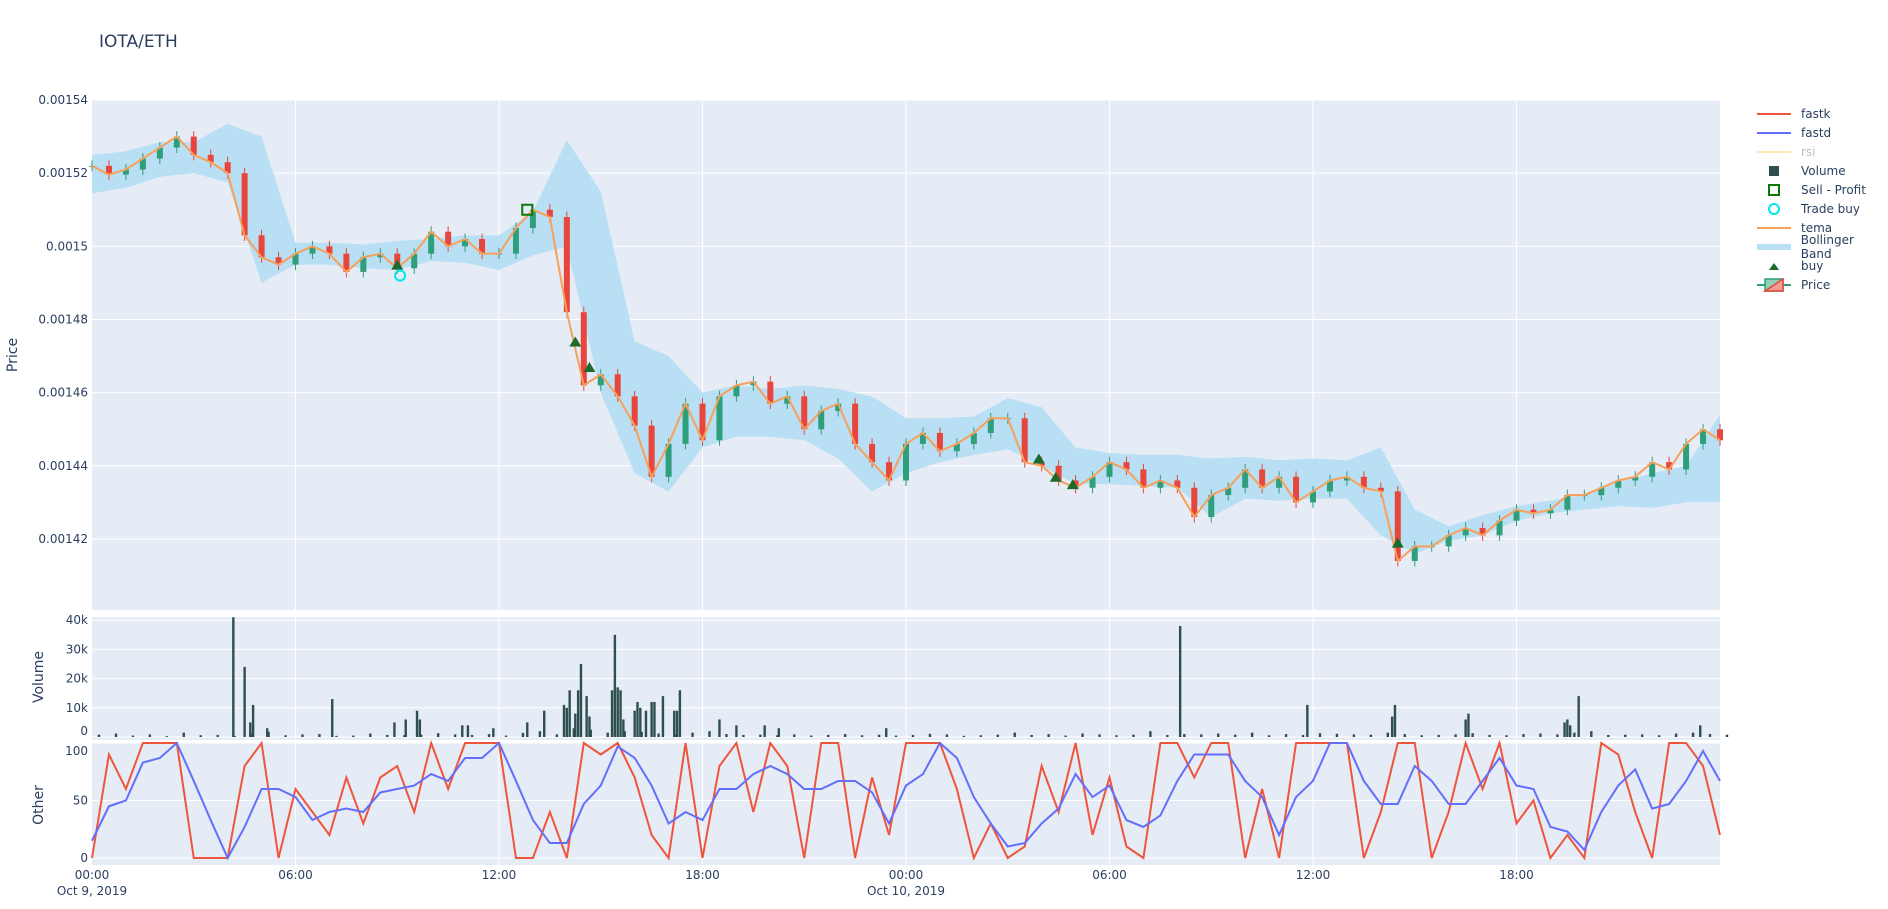  What do you see at coordinates (1821, 132) in the screenshot?
I see `legend-item-fastd: fastd` at bounding box center [1821, 132].